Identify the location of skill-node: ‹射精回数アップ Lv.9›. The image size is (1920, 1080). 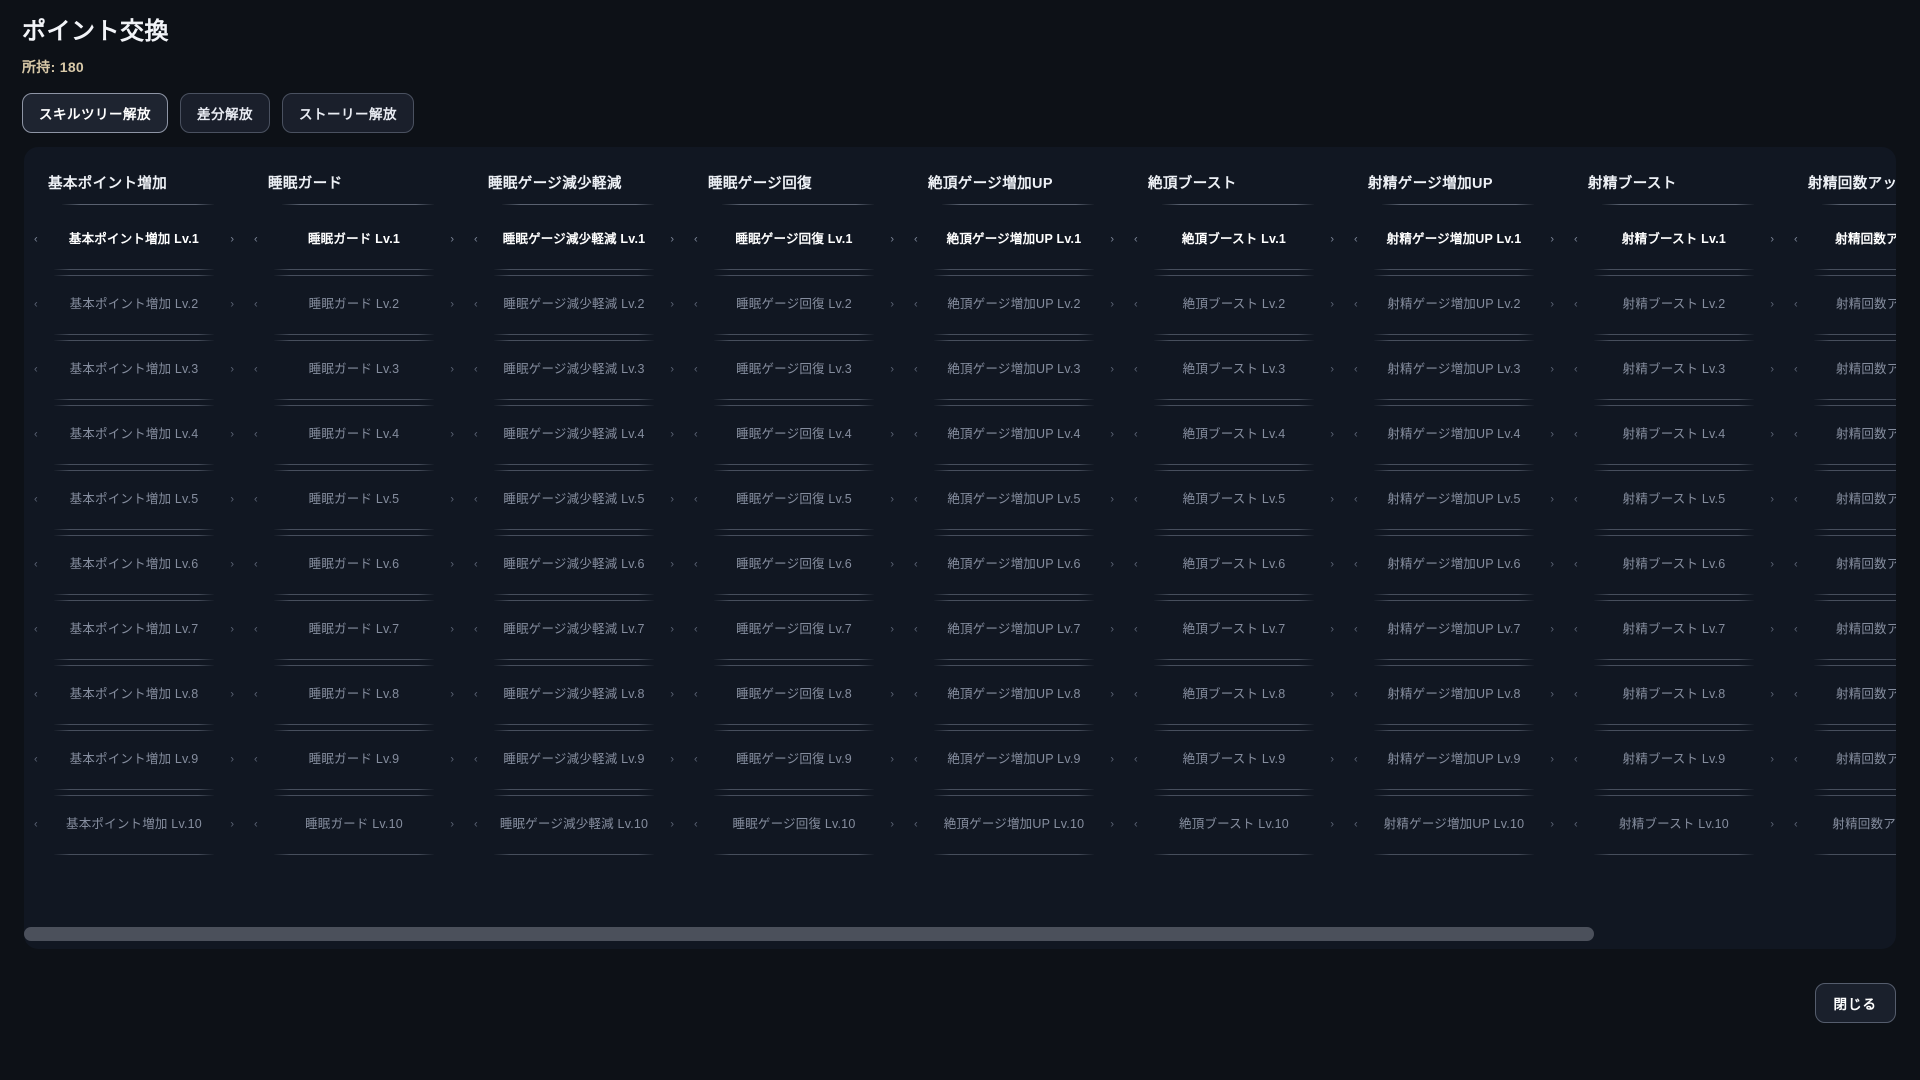
(1844, 760).